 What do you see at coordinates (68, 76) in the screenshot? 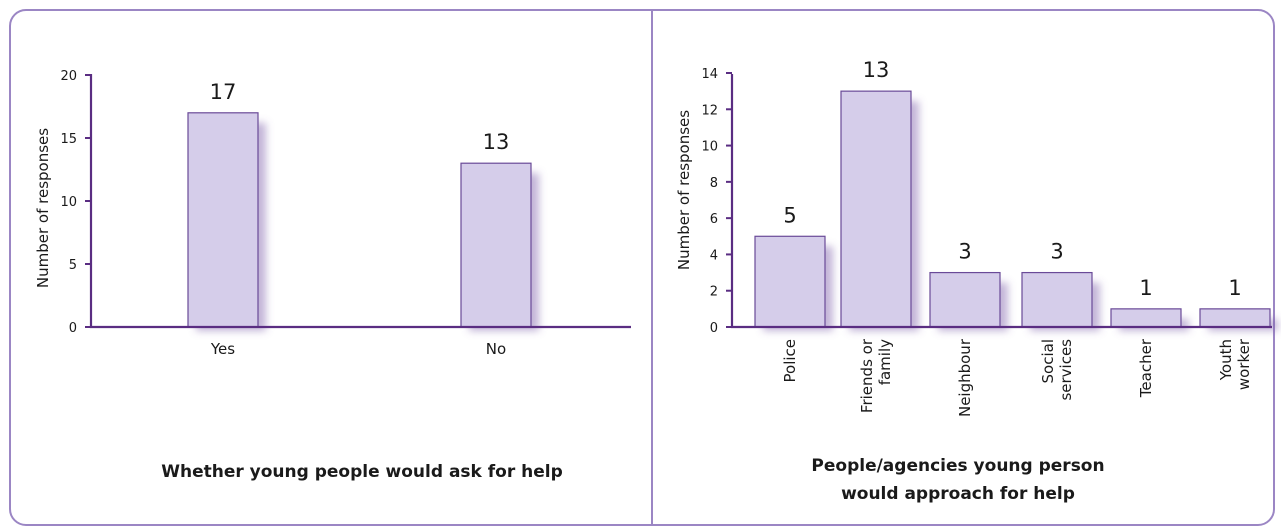
I see `y-tick-label: 20` at bounding box center [68, 76].